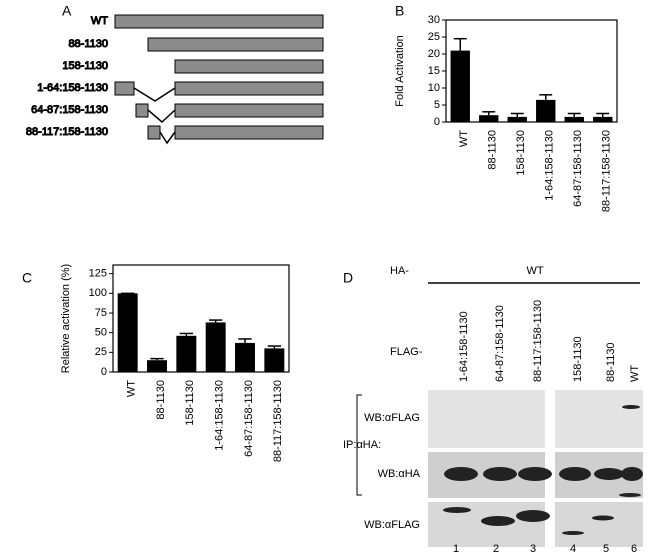 The height and width of the screenshot is (555, 654). What do you see at coordinates (66, 318) in the screenshot?
I see `y-axis-label: Relative activation (%)` at bounding box center [66, 318].